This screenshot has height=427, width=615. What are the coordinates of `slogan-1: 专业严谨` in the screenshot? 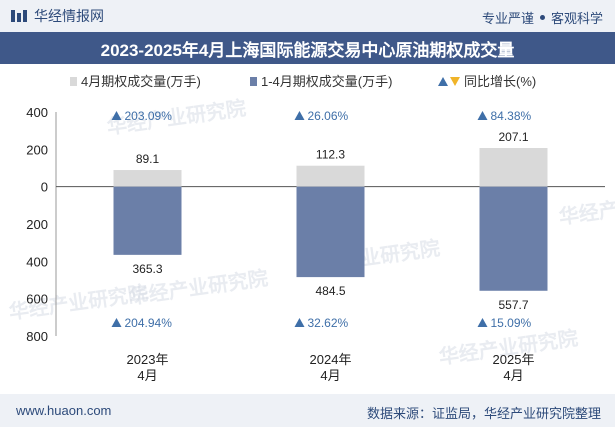 It's located at (507, 18).